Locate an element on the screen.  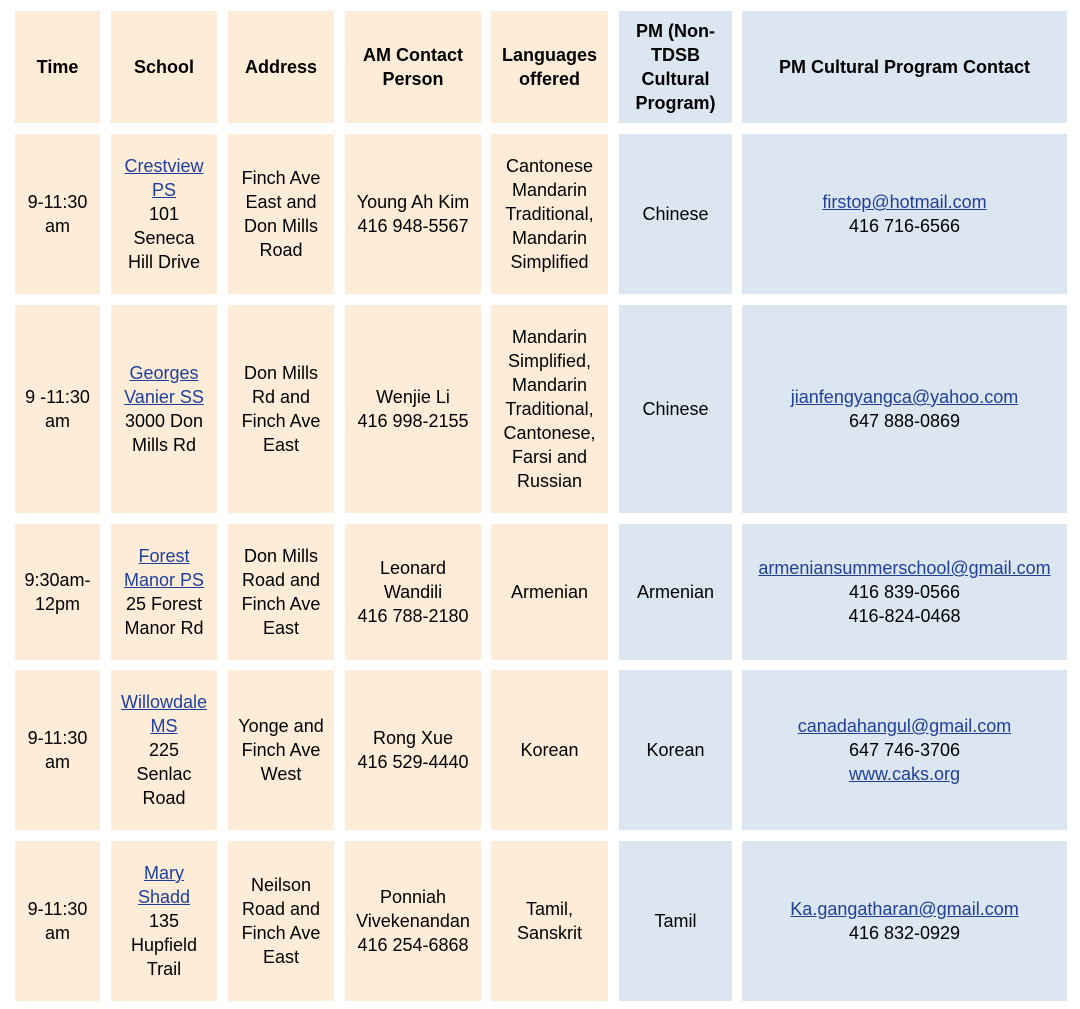
school-link: Manor PS is located at coordinates (164, 580).